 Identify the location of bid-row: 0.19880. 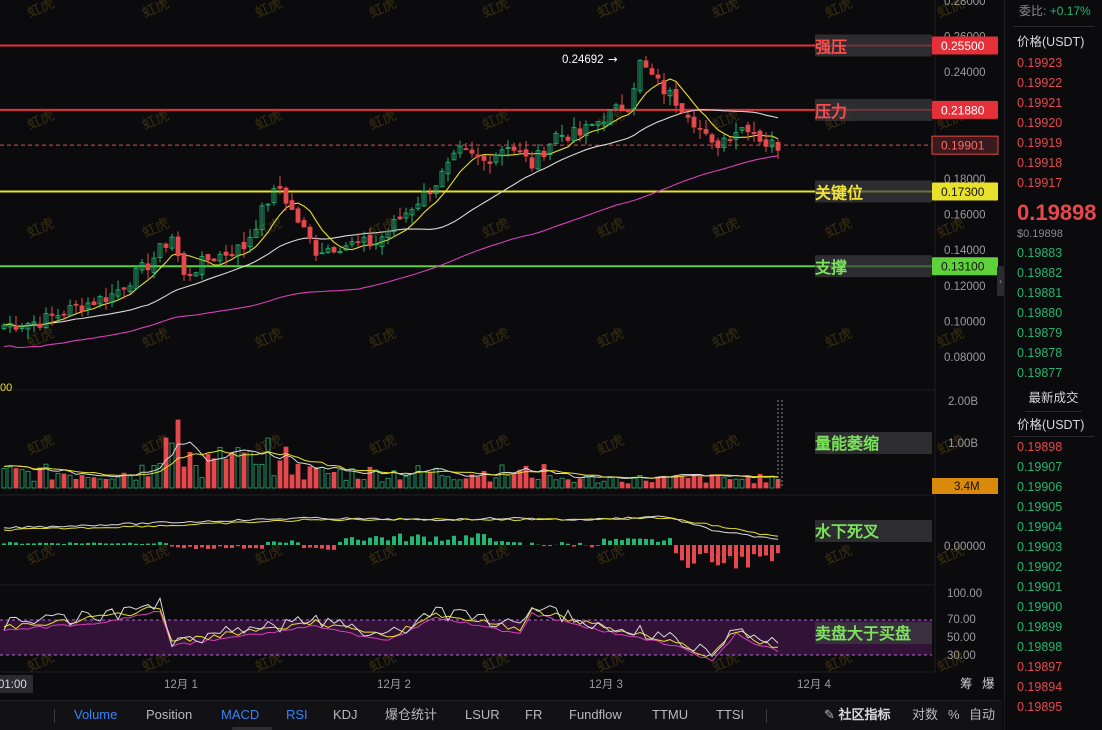
(1040, 313).